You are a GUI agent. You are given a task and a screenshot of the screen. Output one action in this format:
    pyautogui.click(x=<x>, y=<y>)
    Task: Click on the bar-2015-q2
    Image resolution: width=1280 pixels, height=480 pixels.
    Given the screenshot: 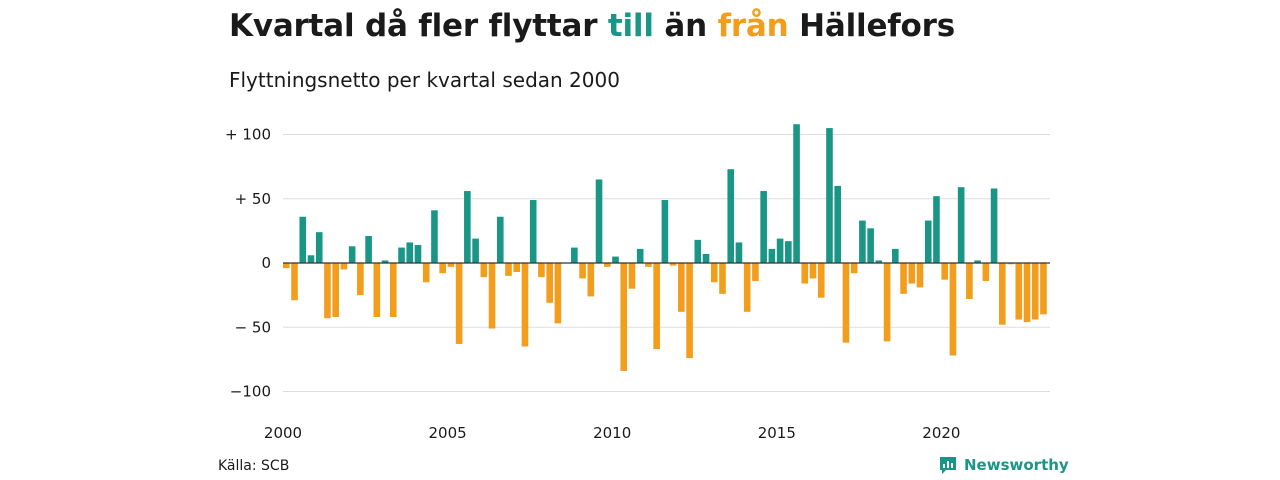 What is the action you would take?
    pyautogui.click(x=788, y=252)
    